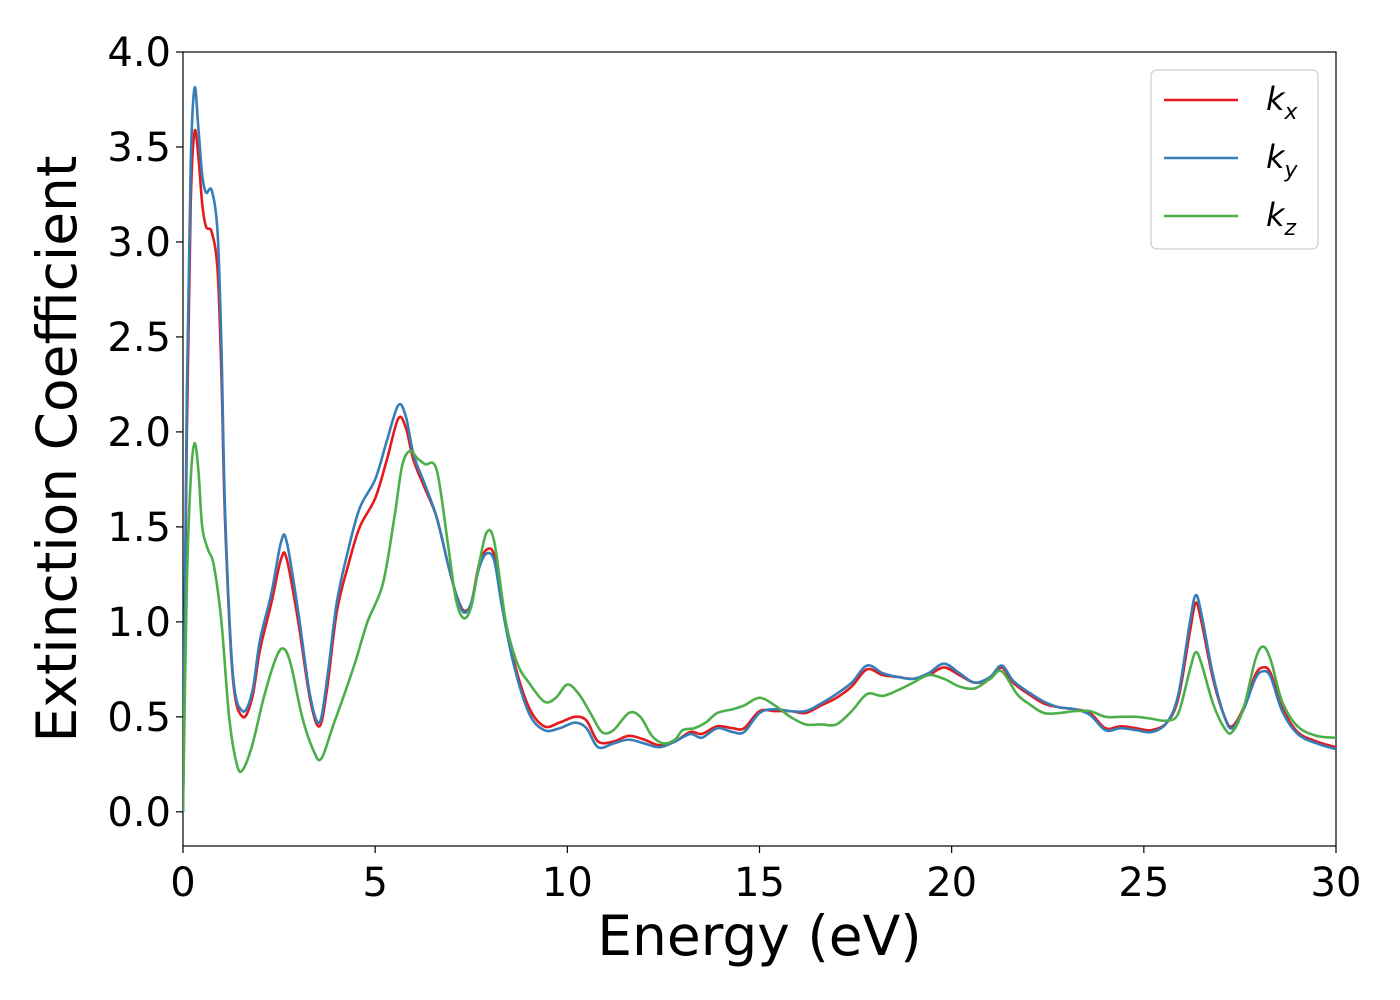 The image size is (1400, 1000). I want to click on legend-label-ky: ky, so click(1282, 160).